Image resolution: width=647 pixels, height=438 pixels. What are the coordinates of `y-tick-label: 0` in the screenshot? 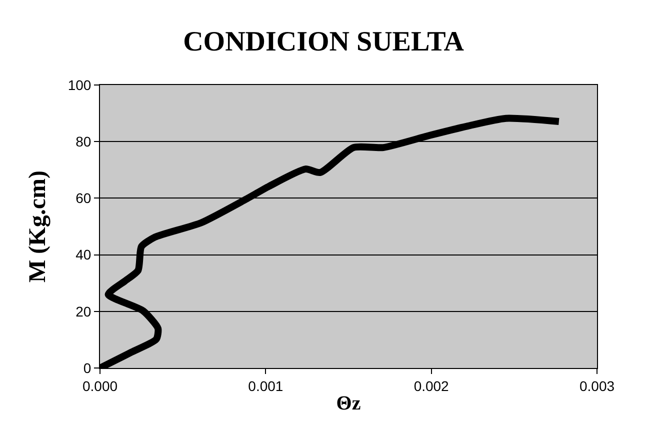 It's located at (87, 368).